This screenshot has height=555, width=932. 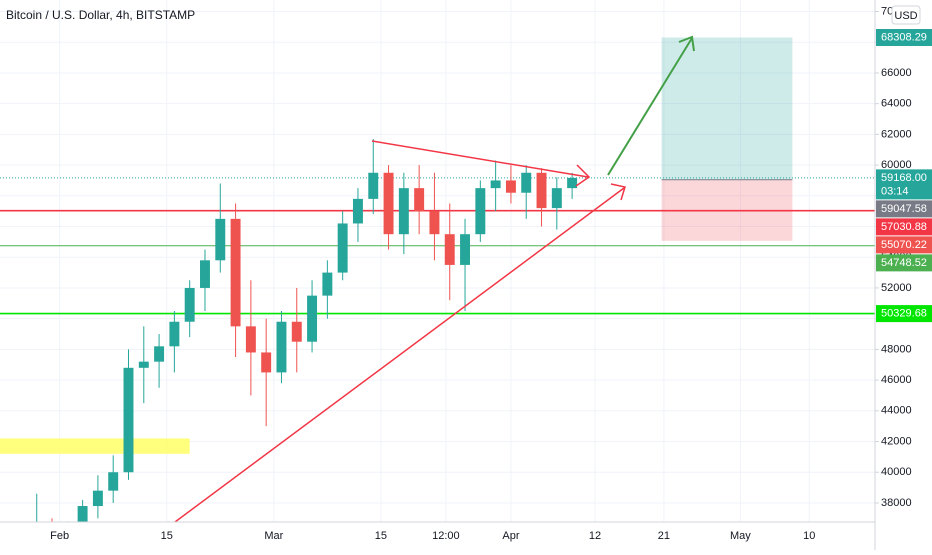 I want to click on y-tick-label: 46000, so click(x=896, y=380).